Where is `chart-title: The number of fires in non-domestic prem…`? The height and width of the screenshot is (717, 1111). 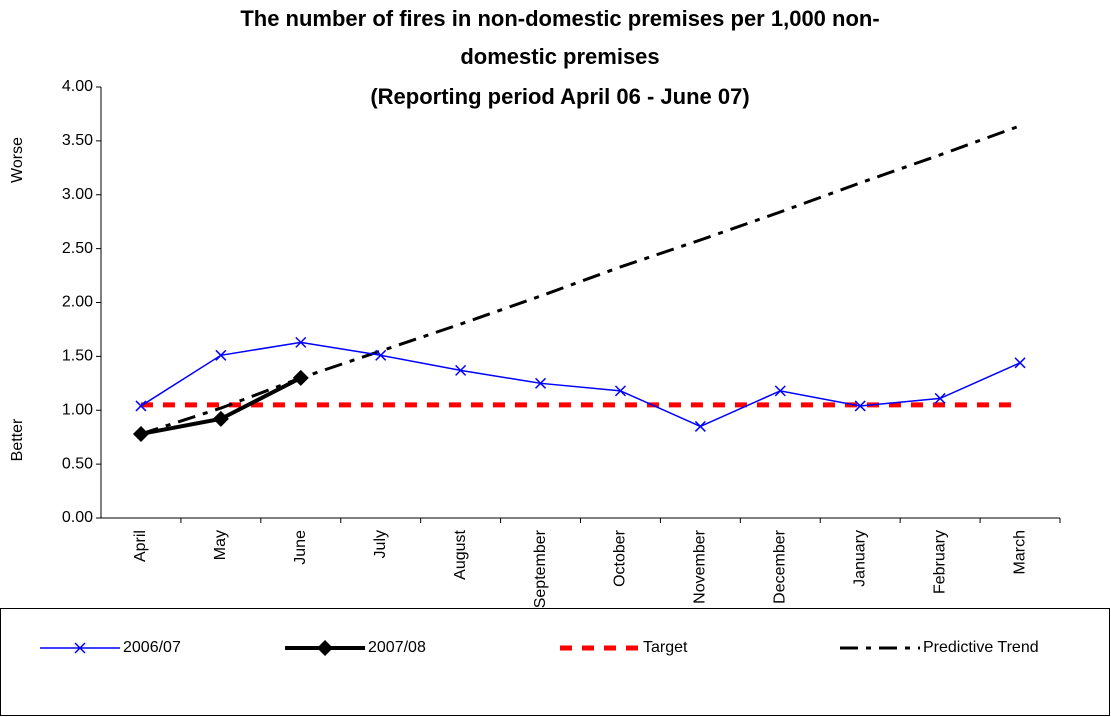
chart-title: The number of fires in non-domestic prem… is located at coordinates (559, 18).